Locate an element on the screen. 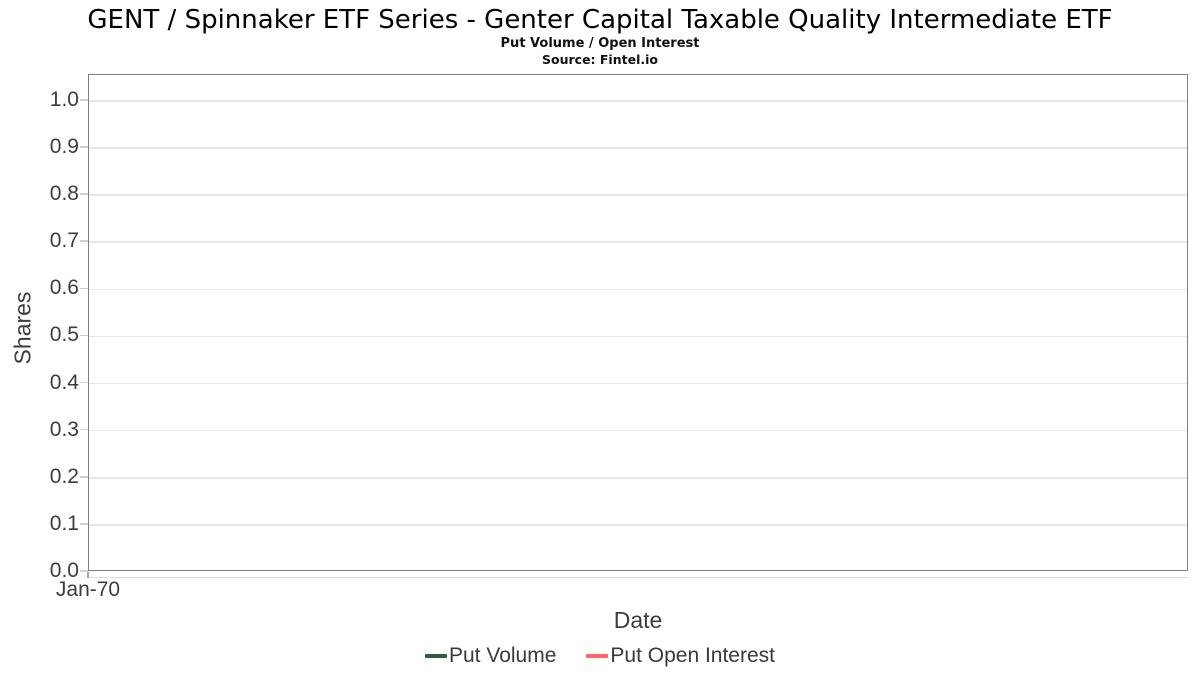 The image size is (1200, 675). y-tick-mark-0.4 is located at coordinates (84, 382).